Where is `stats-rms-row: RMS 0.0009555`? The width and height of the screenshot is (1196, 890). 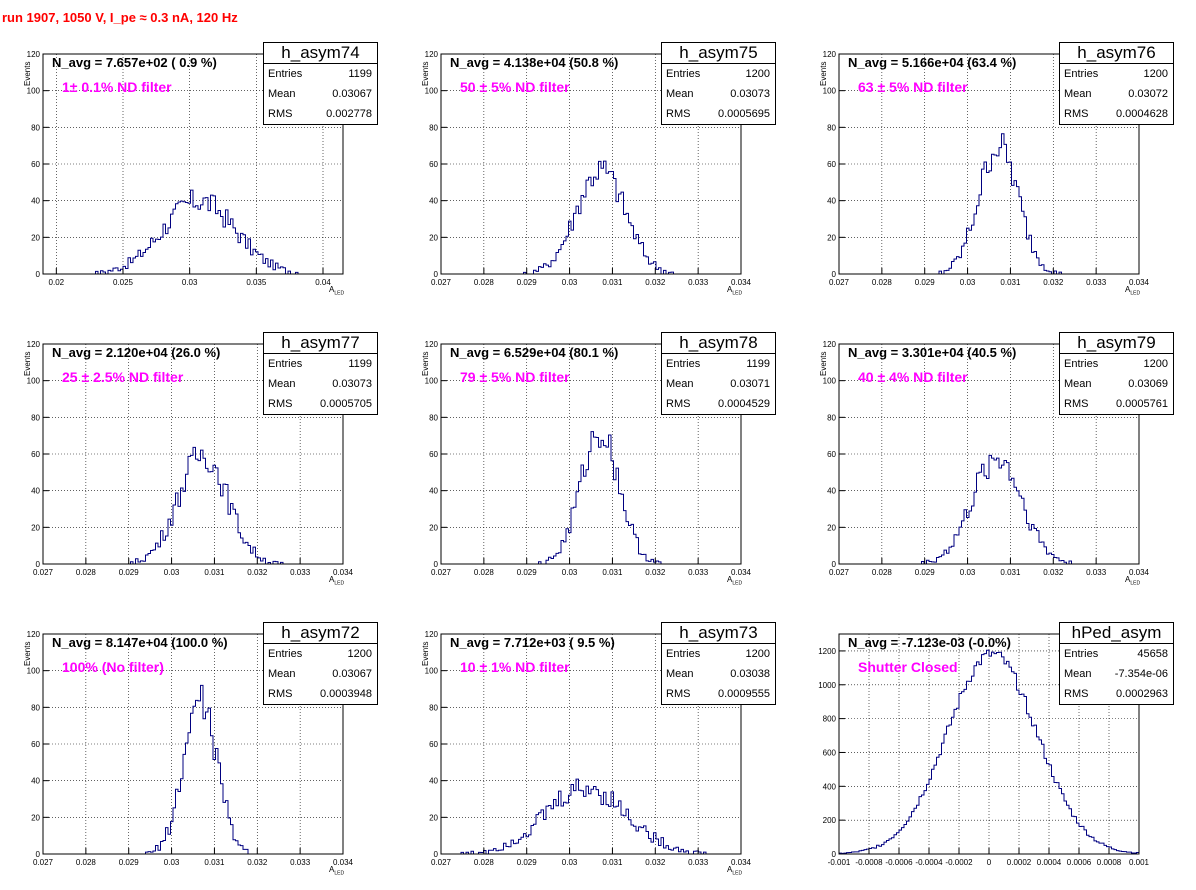 stats-rms-row: RMS 0.0009555 is located at coordinates (718, 694).